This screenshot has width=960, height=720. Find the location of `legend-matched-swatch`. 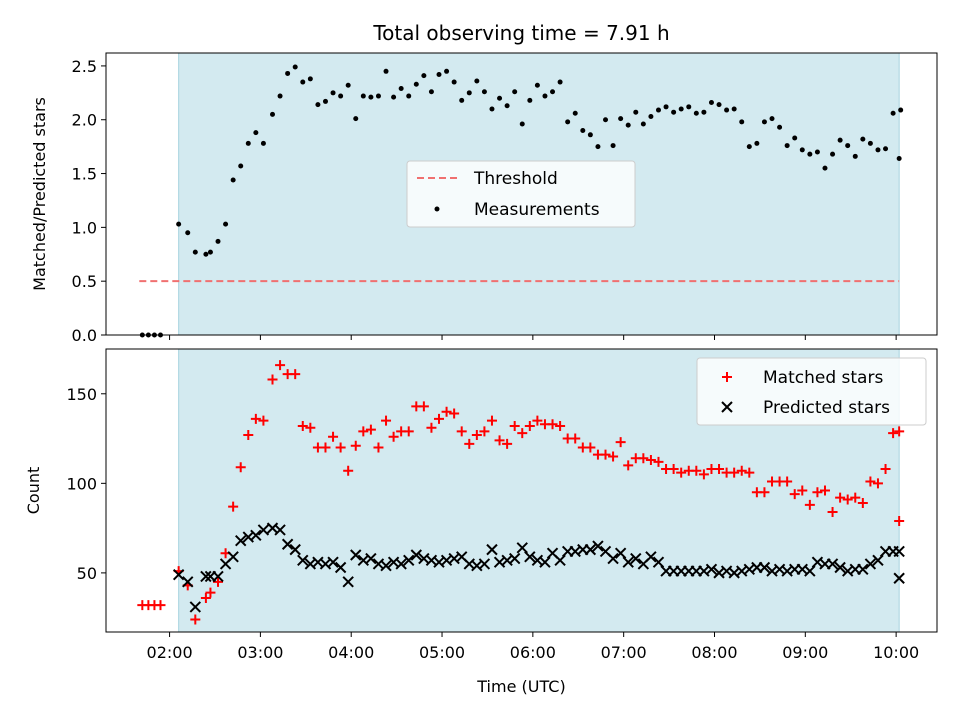

legend-matched-swatch is located at coordinates (727, 377).